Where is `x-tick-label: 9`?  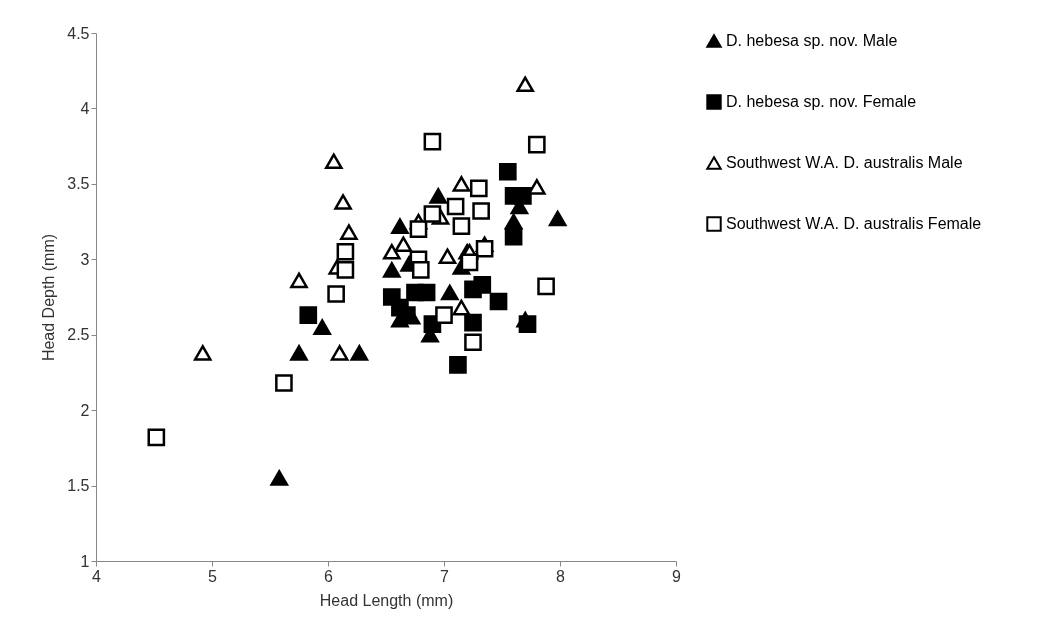 x-tick-label: 9 is located at coordinates (677, 576).